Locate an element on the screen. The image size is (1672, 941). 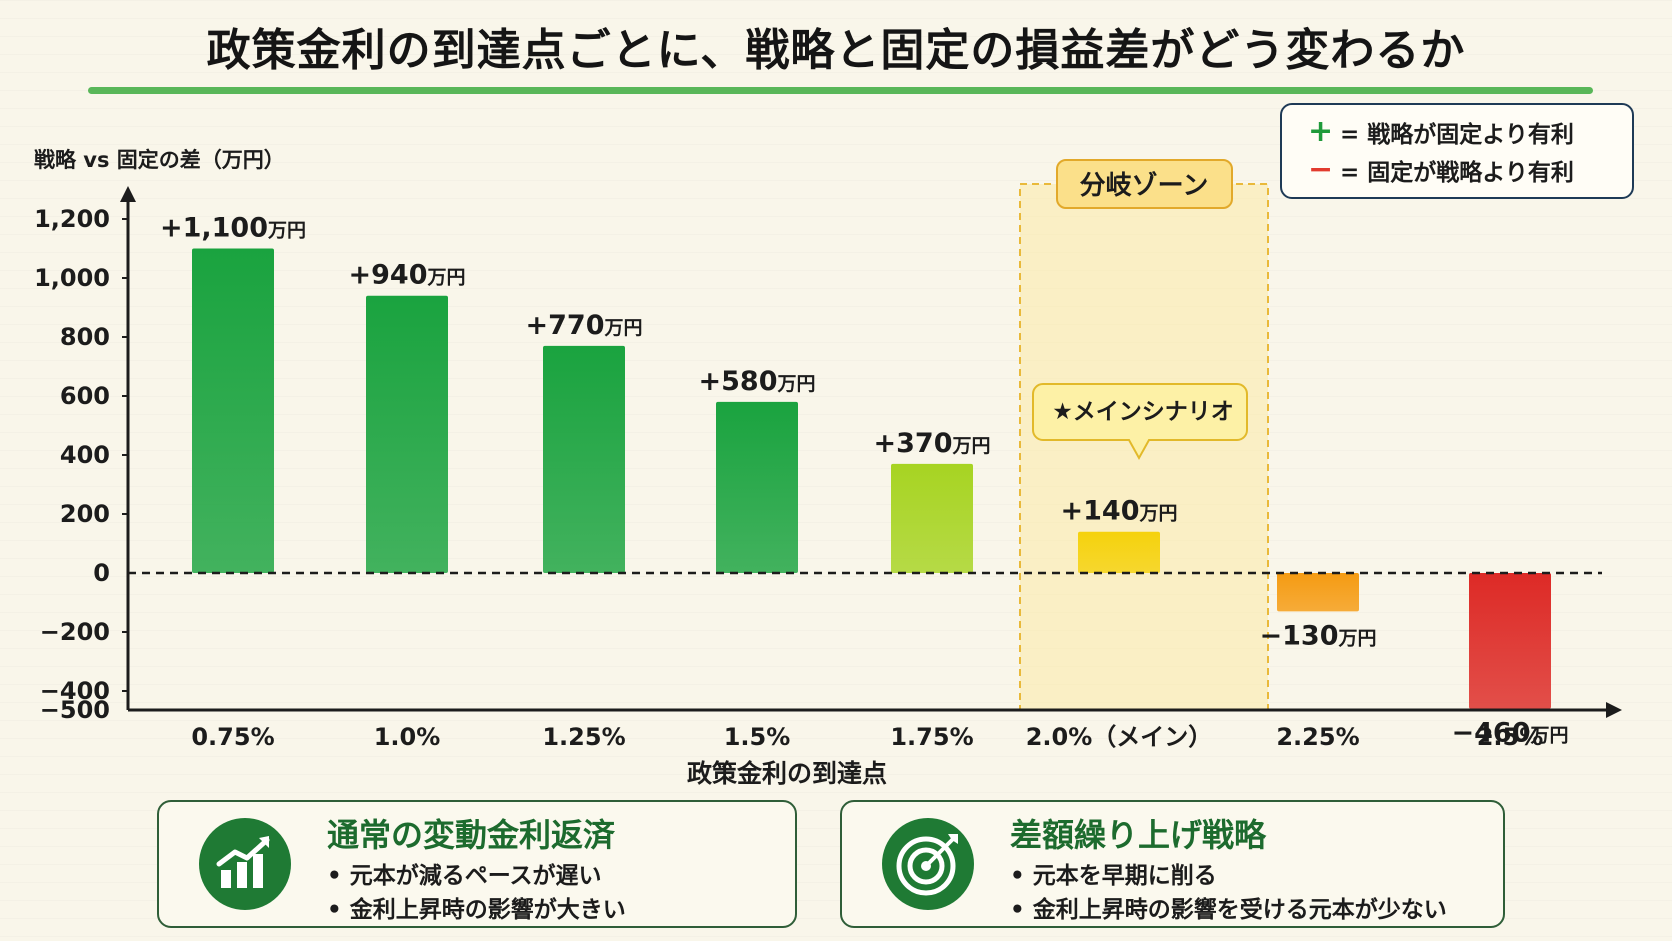
y-axis-label: 戦略 vs 固定の差（万円） is located at coordinates (159, 160).